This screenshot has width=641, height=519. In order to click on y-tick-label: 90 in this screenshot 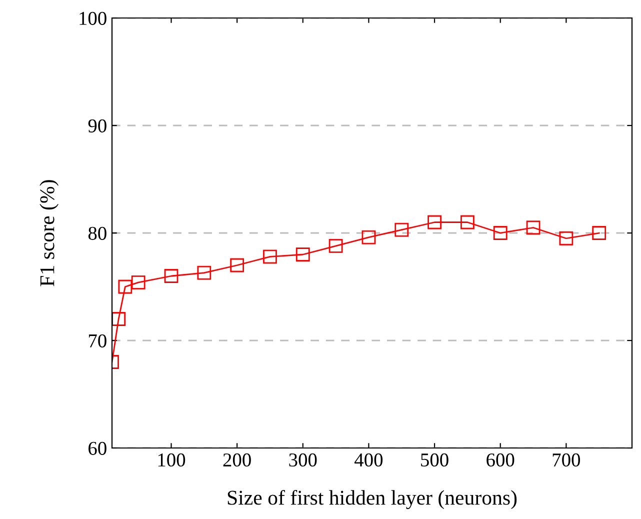, I will do `click(97, 125)`.